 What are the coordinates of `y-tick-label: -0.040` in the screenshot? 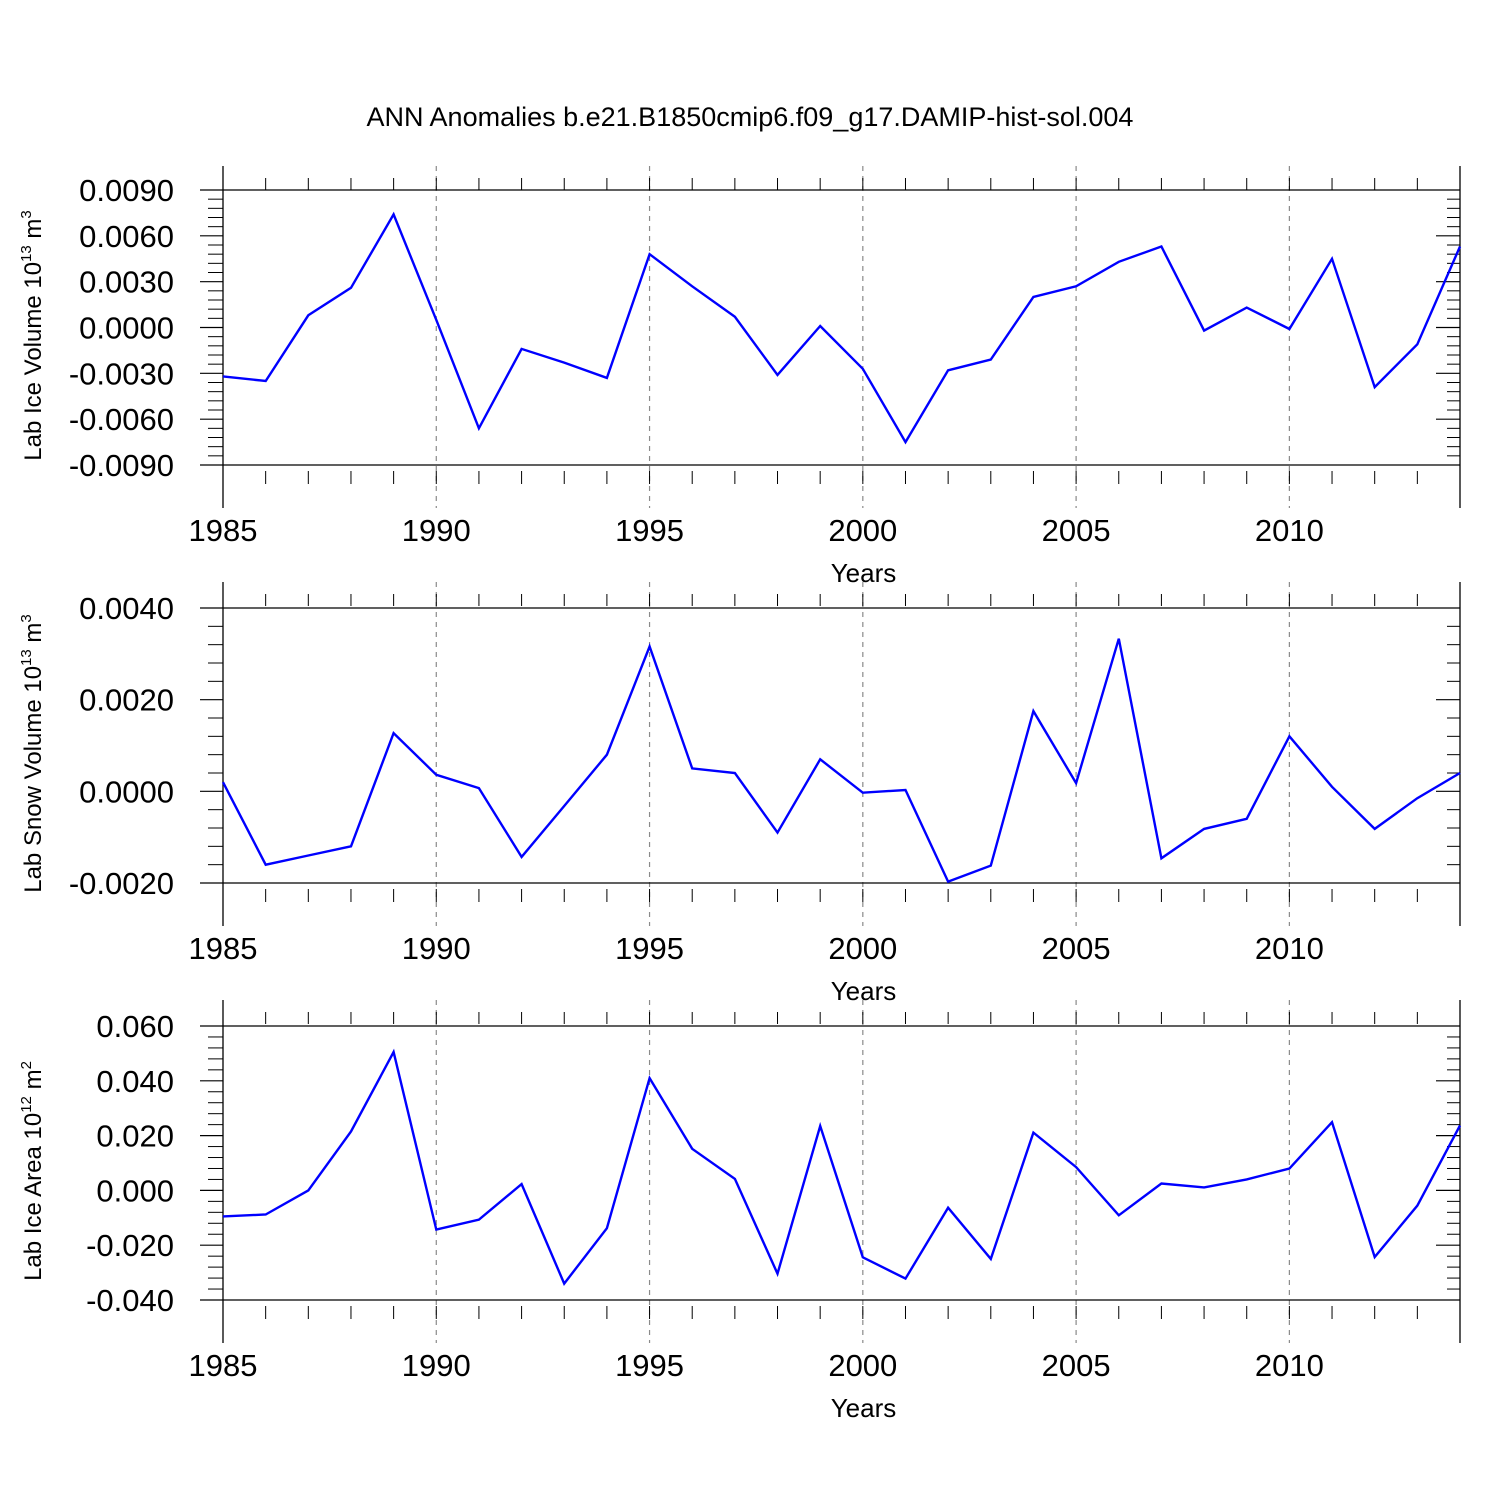 It's located at (130, 1300).